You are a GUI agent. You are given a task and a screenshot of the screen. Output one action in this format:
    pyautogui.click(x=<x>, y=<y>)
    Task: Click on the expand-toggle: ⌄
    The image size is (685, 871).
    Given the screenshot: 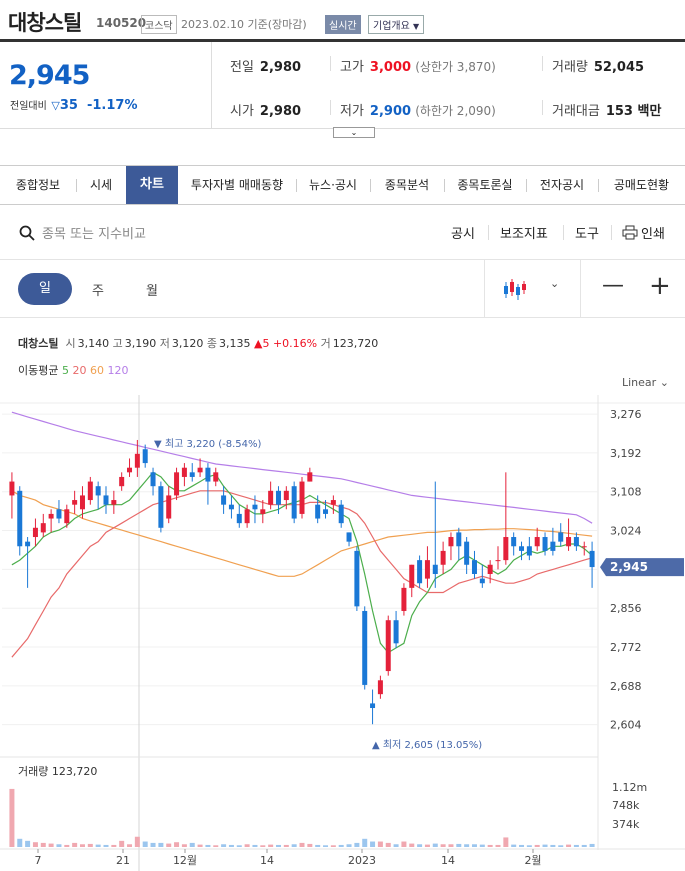 What is the action you would take?
    pyautogui.click(x=354, y=132)
    